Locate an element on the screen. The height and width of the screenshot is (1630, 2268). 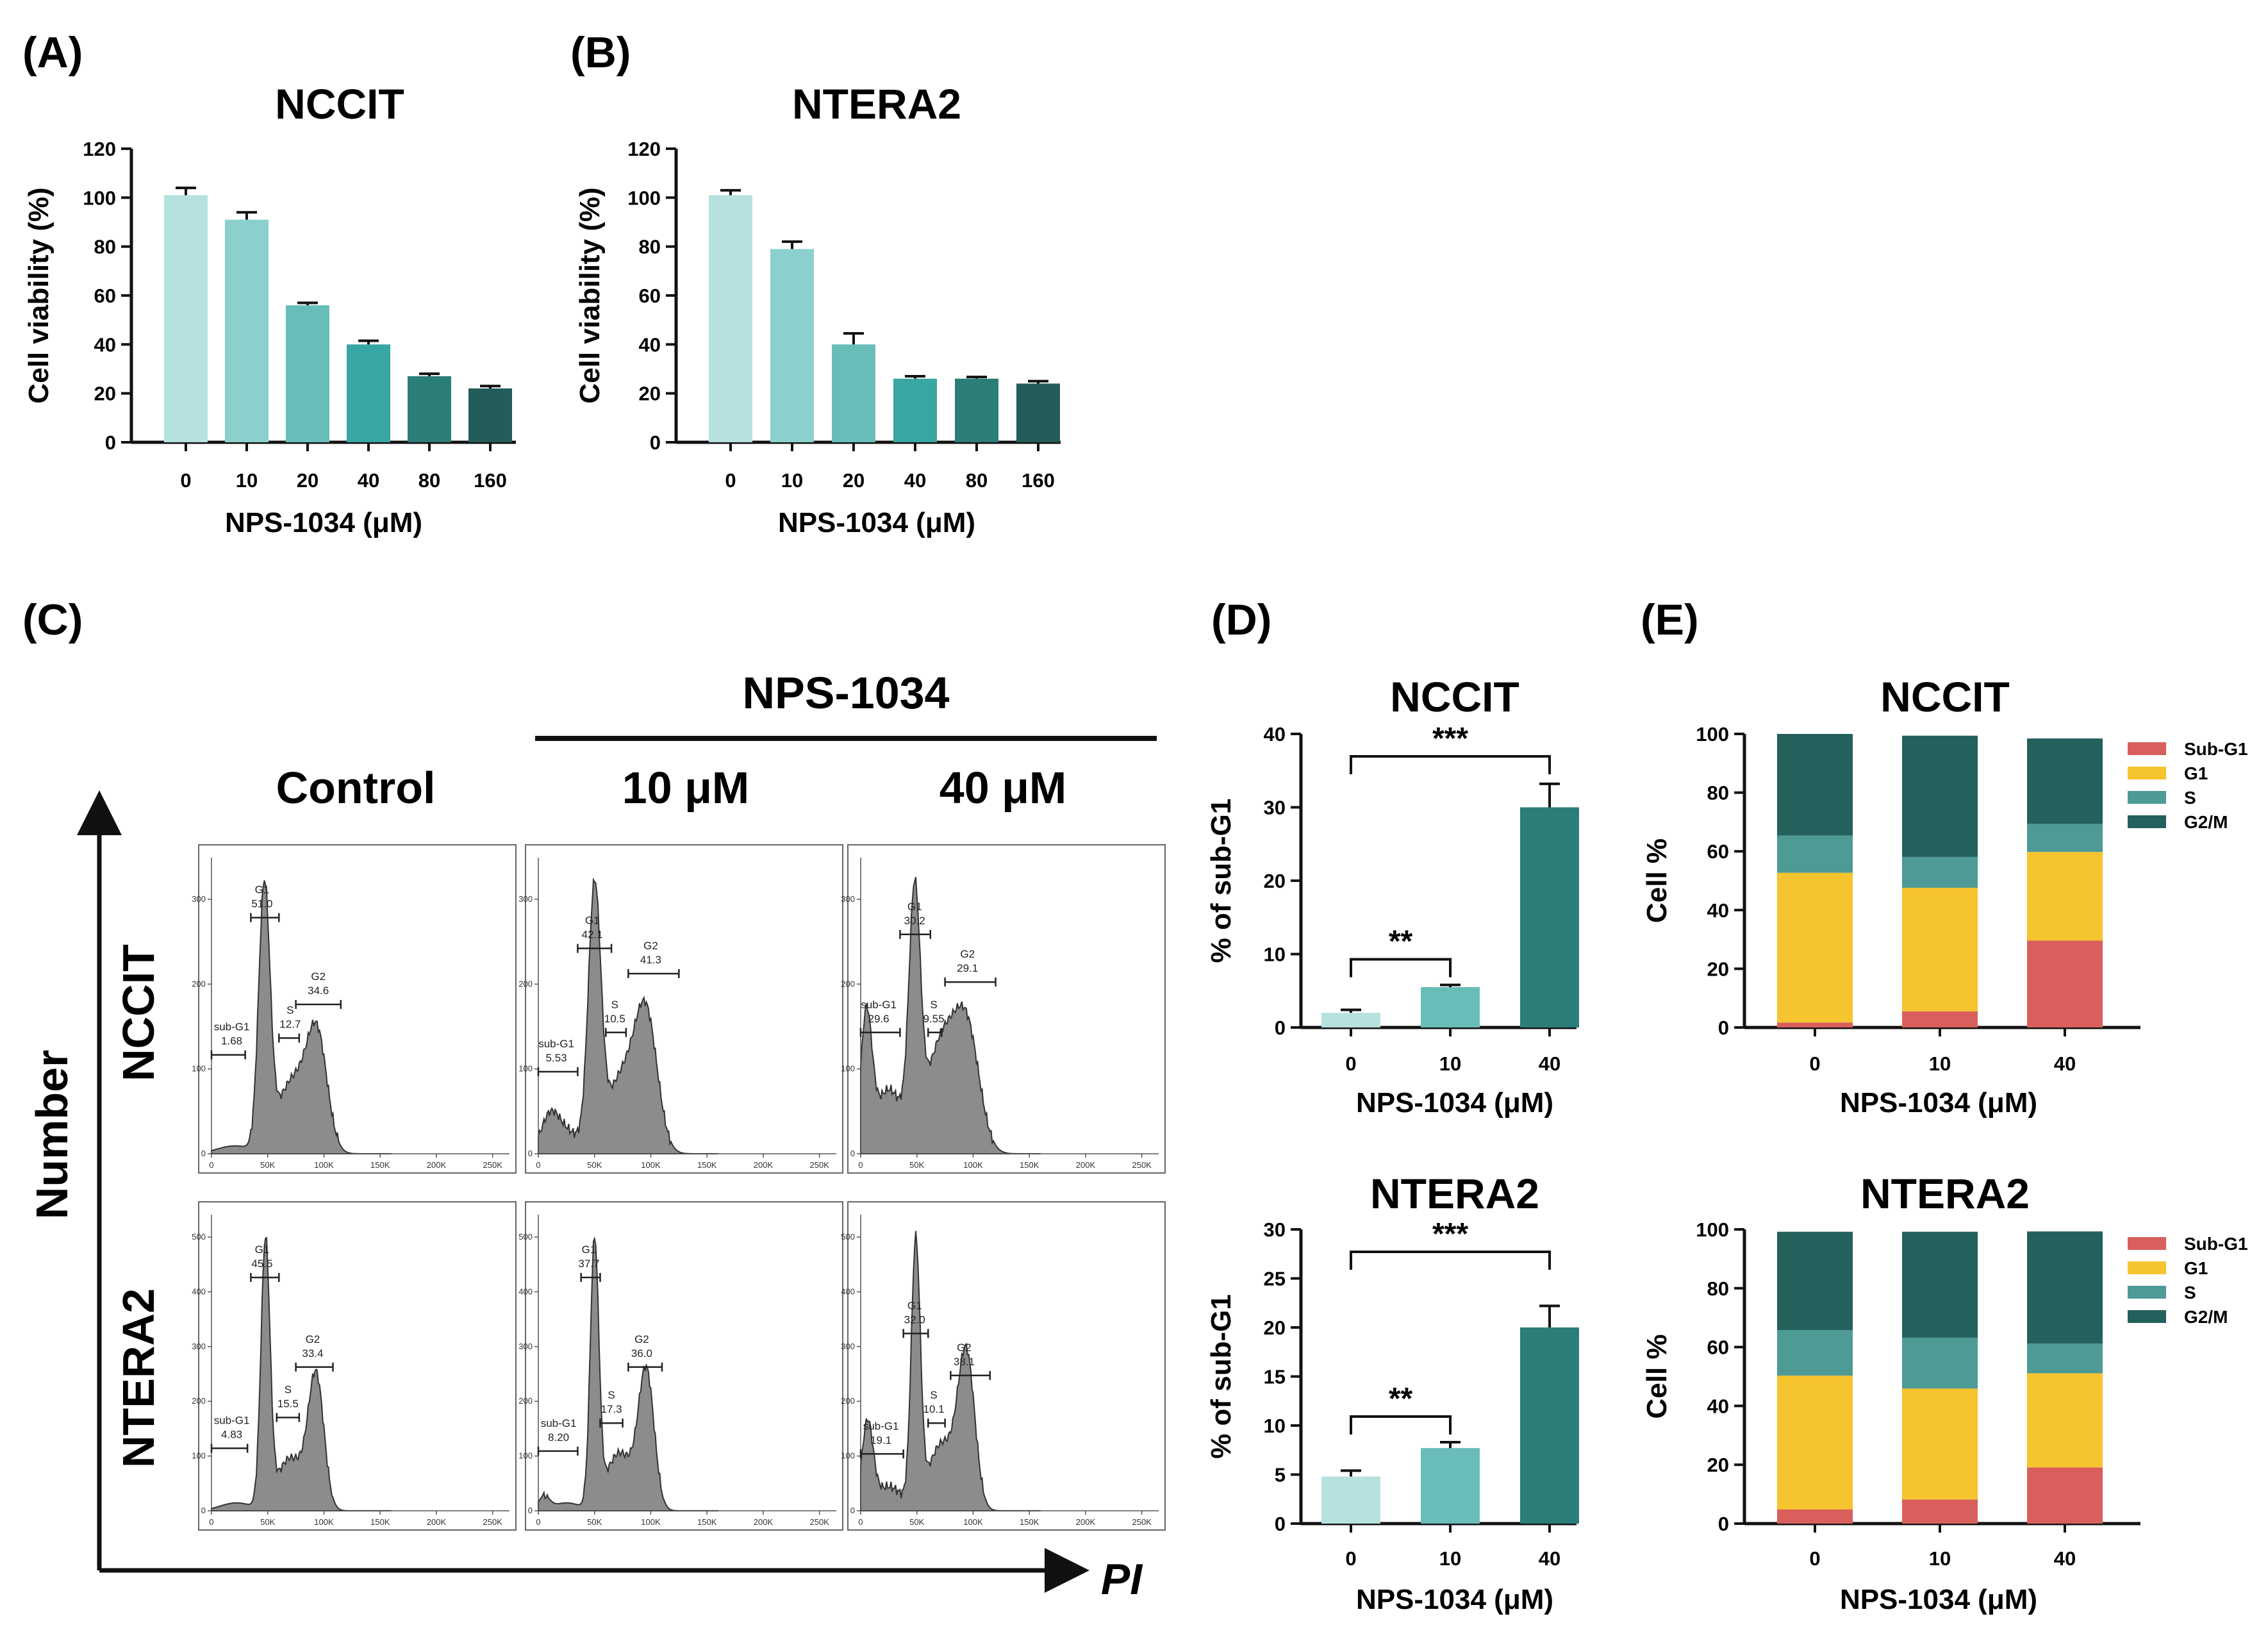
histogram-x-tick-label: 150K is located at coordinates (1029, 1522).